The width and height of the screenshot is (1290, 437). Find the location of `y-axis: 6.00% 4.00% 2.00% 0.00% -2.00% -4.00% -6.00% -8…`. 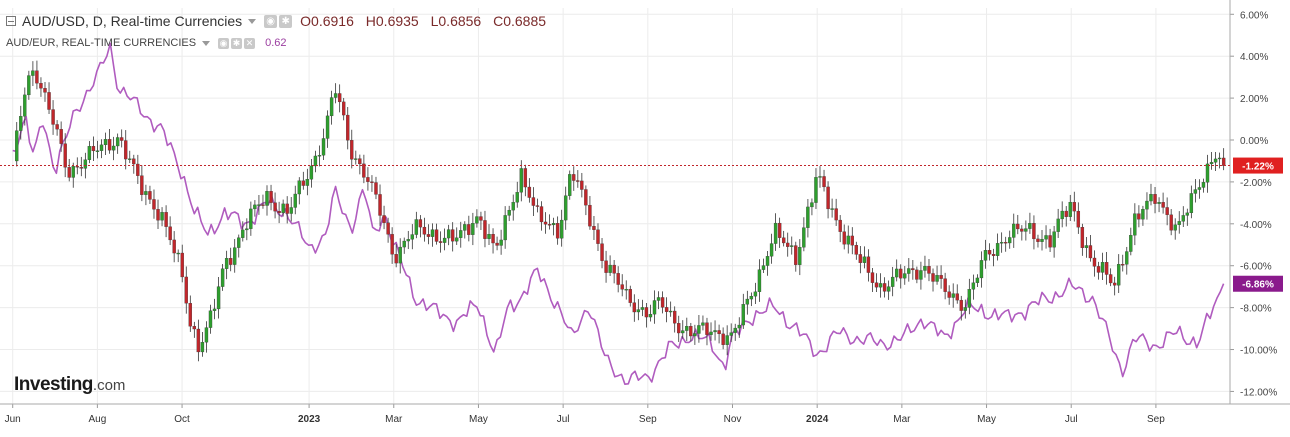

y-axis: 6.00% 4.00% 2.00% 0.00% -2.00% -4.00% -6.00% -8… is located at coordinates (1253, 202).